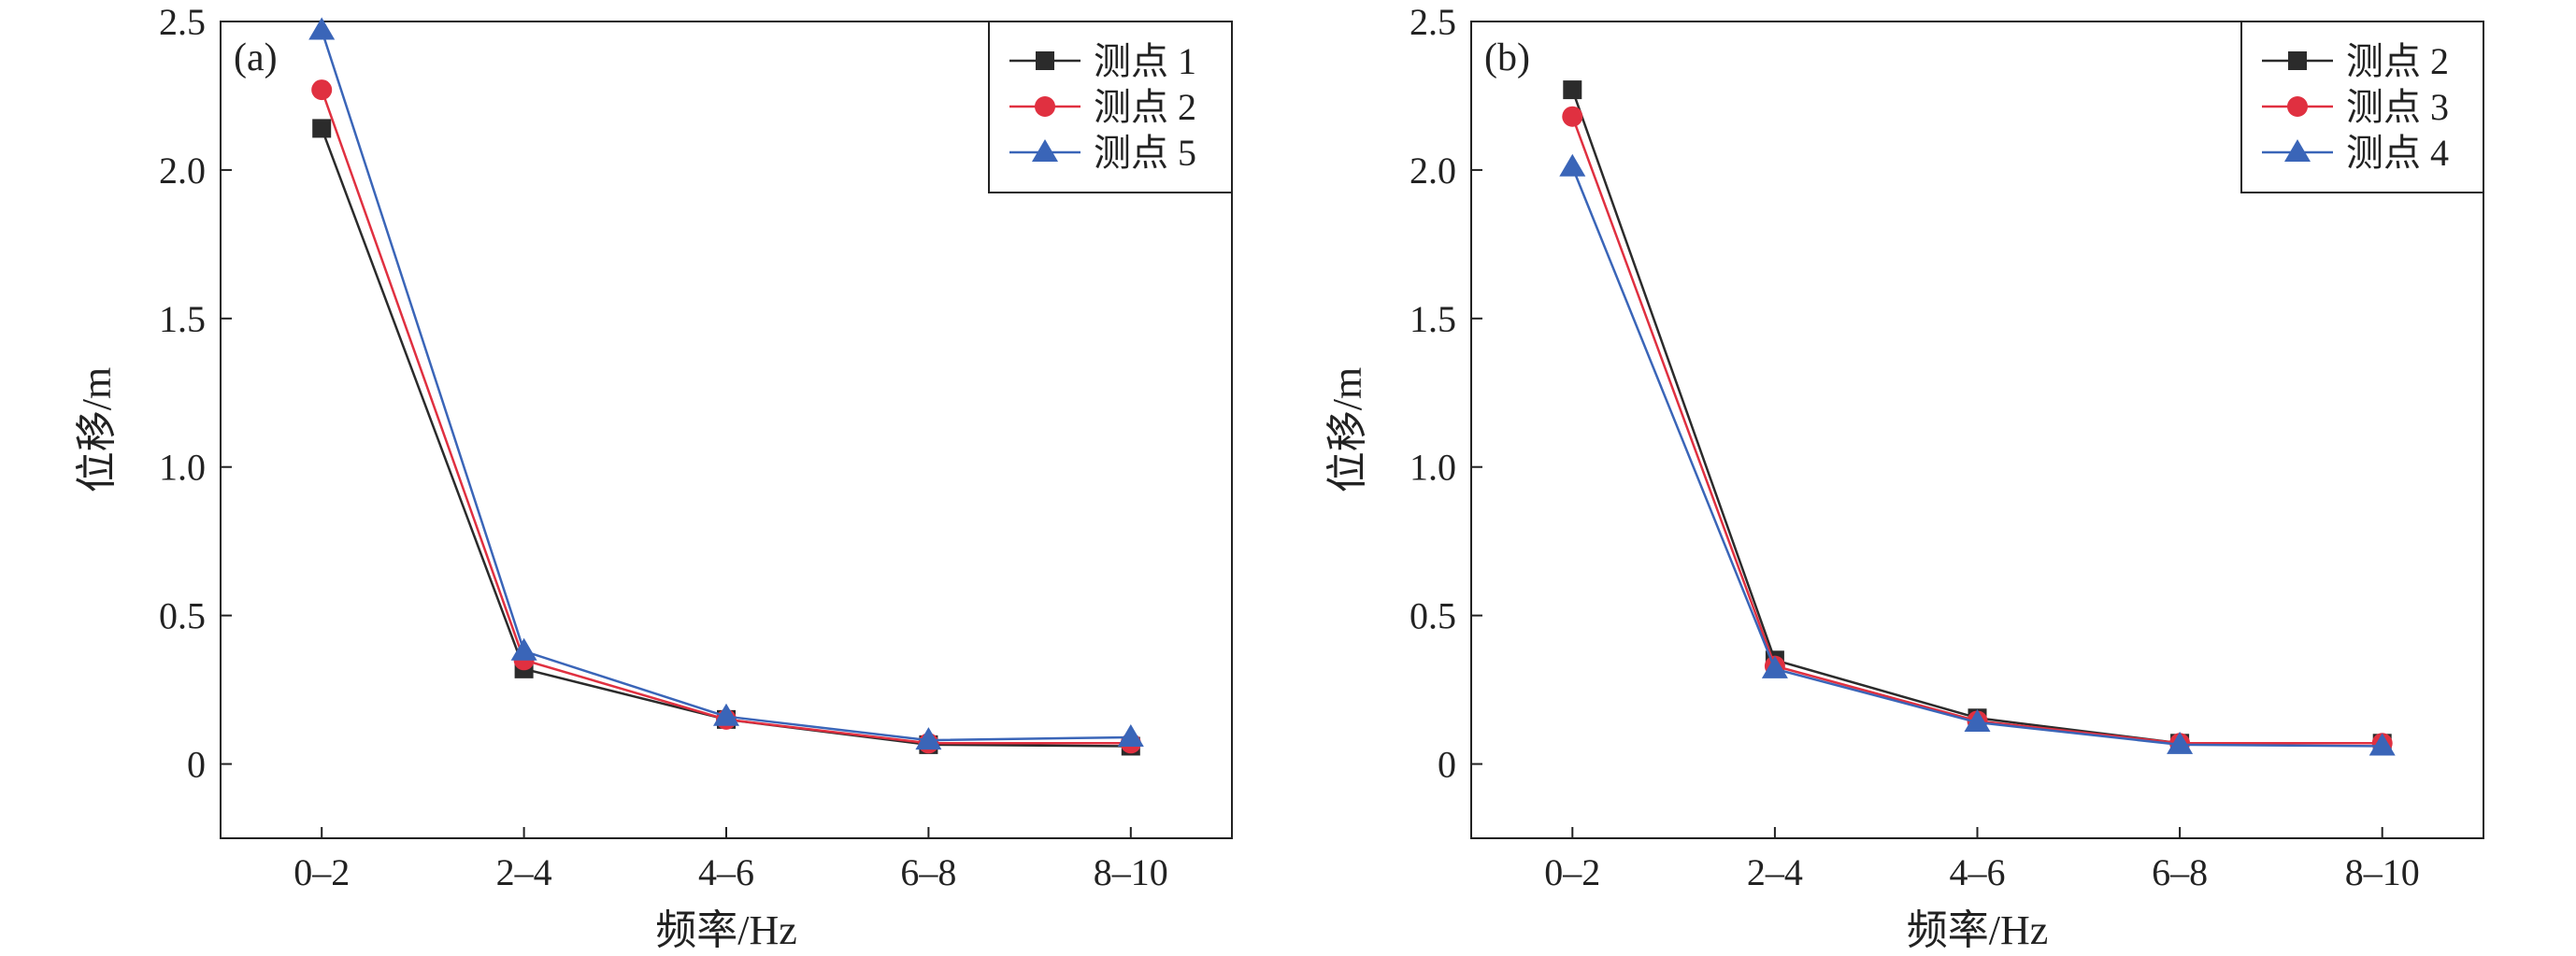 This screenshot has width=2576, height=956. What do you see at coordinates (2397, 107) in the screenshot?
I see `legend-label: 测点 3` at bounding box center [2397, 107].